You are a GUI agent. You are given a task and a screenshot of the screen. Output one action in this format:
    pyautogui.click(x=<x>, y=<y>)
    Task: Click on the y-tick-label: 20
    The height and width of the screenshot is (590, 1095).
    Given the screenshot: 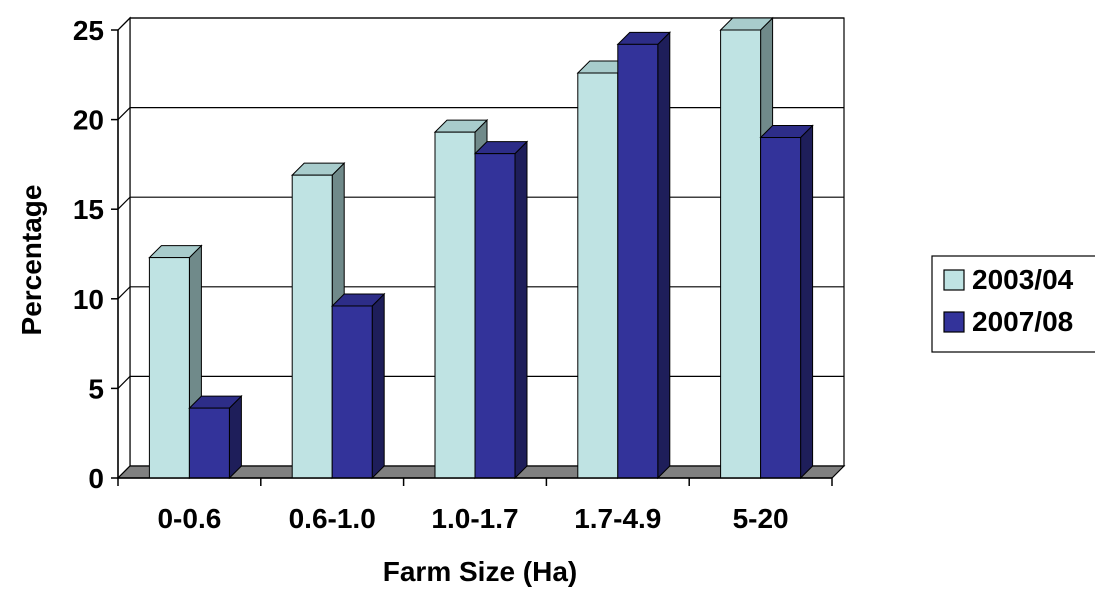 What is the action you would take?
    pyautogui.click(x=88, y=120)
    